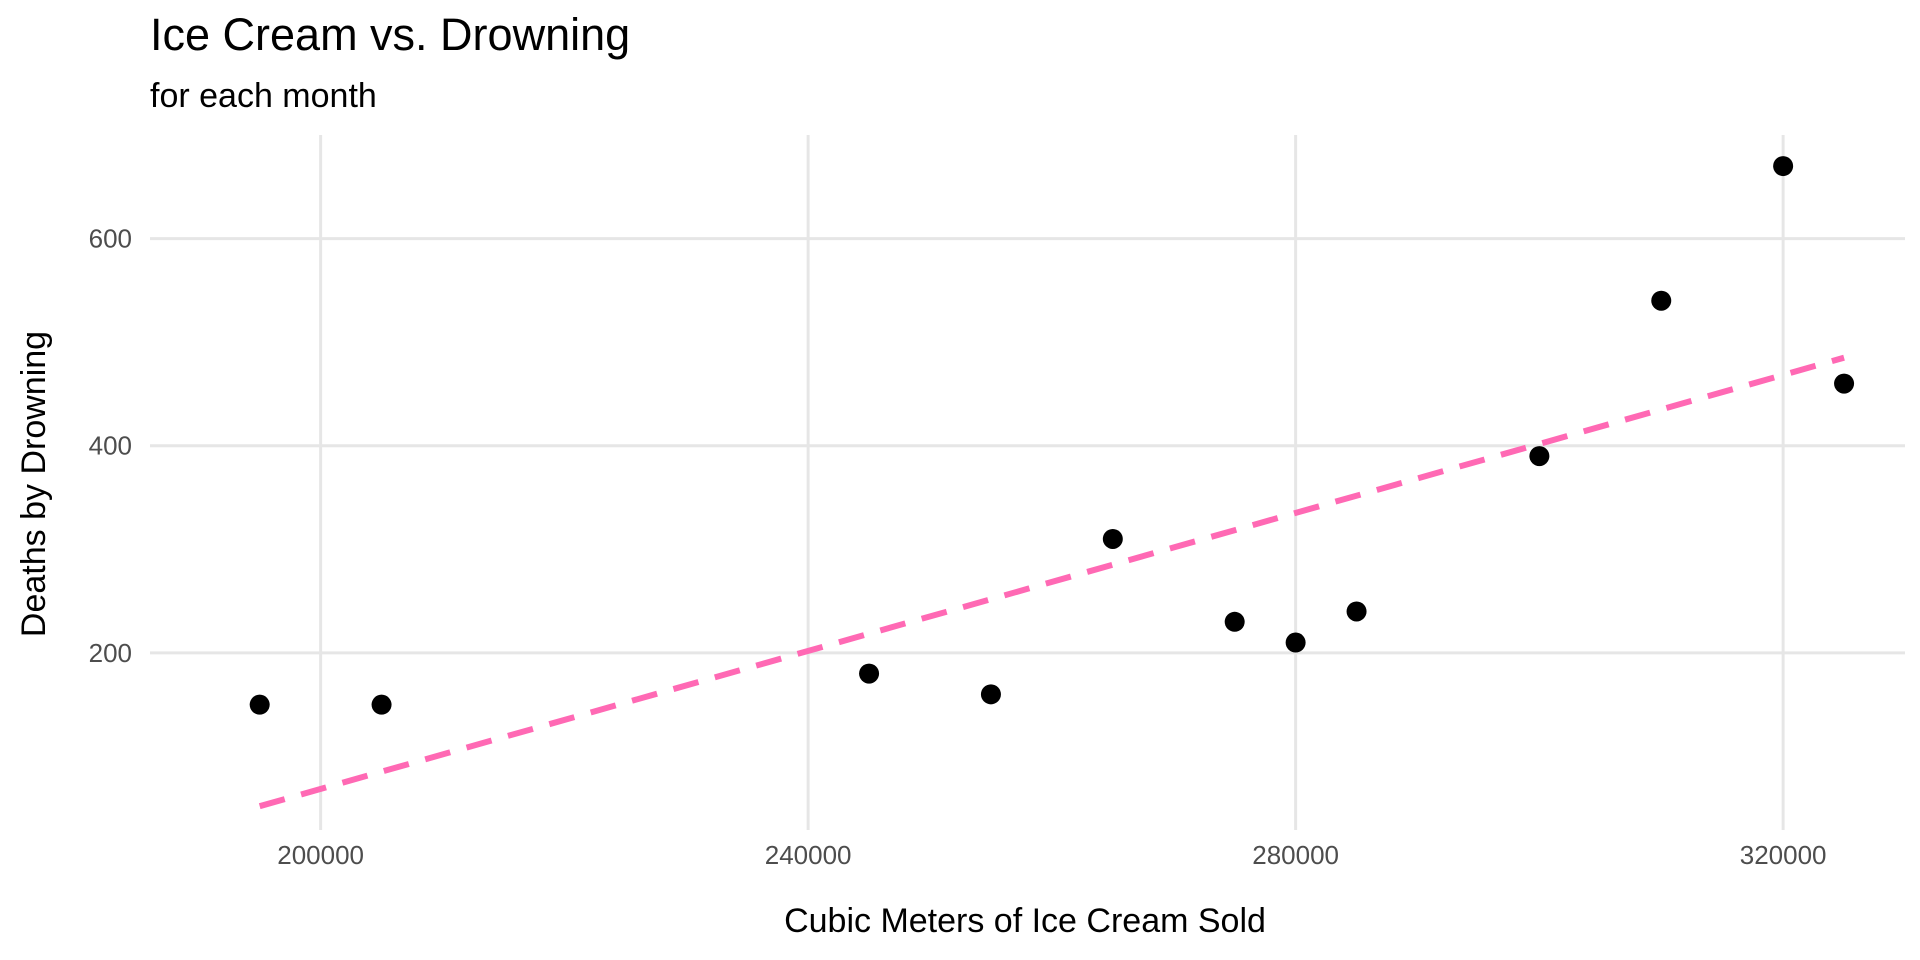  I want to click on y-tick-label-1: 400, so click(110, 446).